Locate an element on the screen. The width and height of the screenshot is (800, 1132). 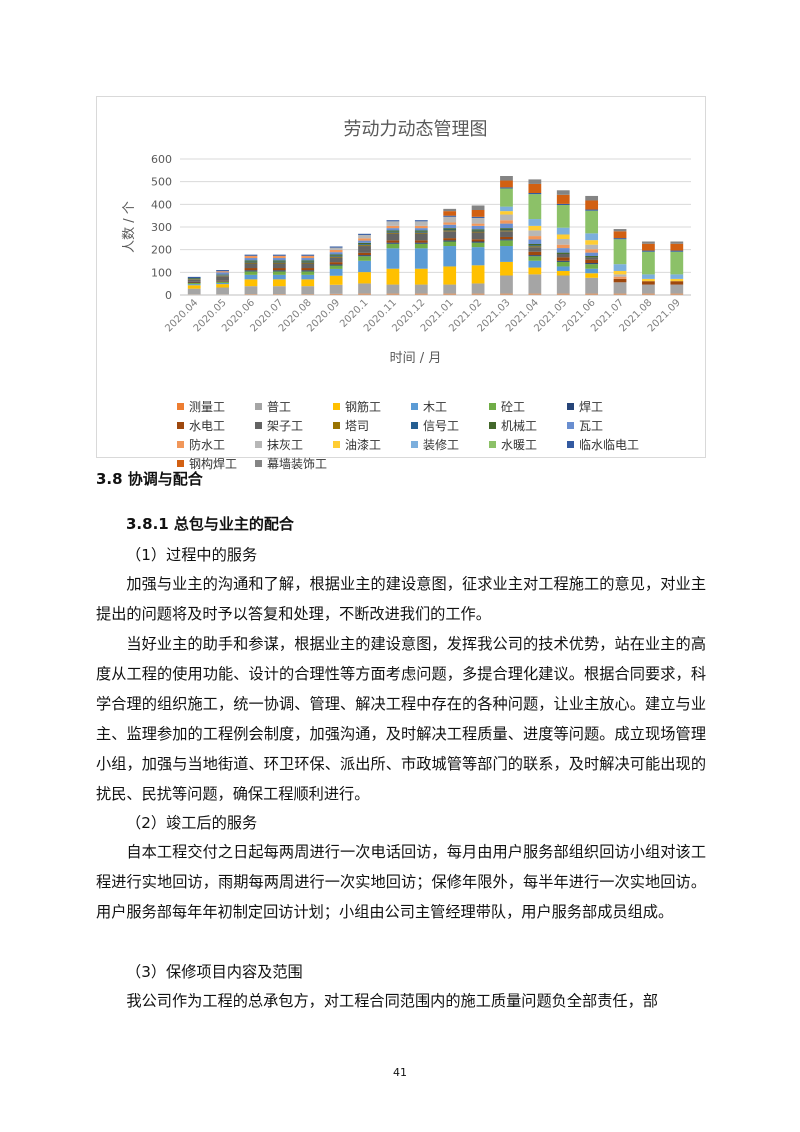
legend-label: 焊工 is located at coordinates (591, 407).